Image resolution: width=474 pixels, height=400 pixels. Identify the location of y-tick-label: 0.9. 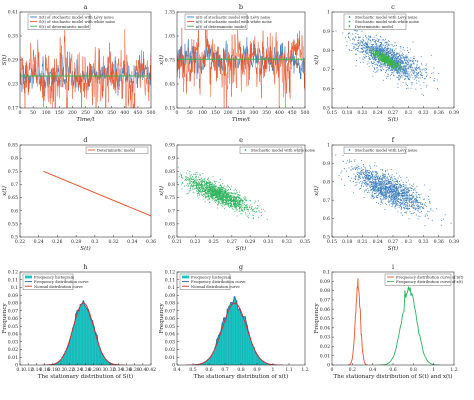
(326, 164).